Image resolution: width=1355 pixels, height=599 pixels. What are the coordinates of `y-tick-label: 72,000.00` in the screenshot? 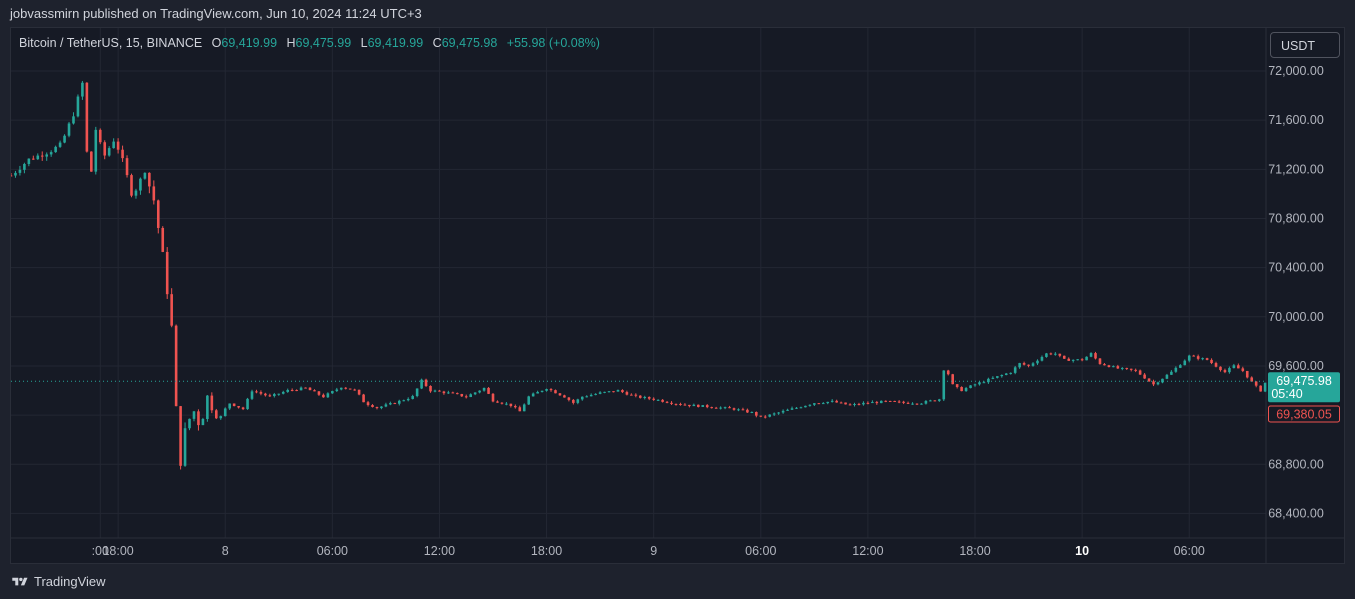 It's located at (1296, 71).